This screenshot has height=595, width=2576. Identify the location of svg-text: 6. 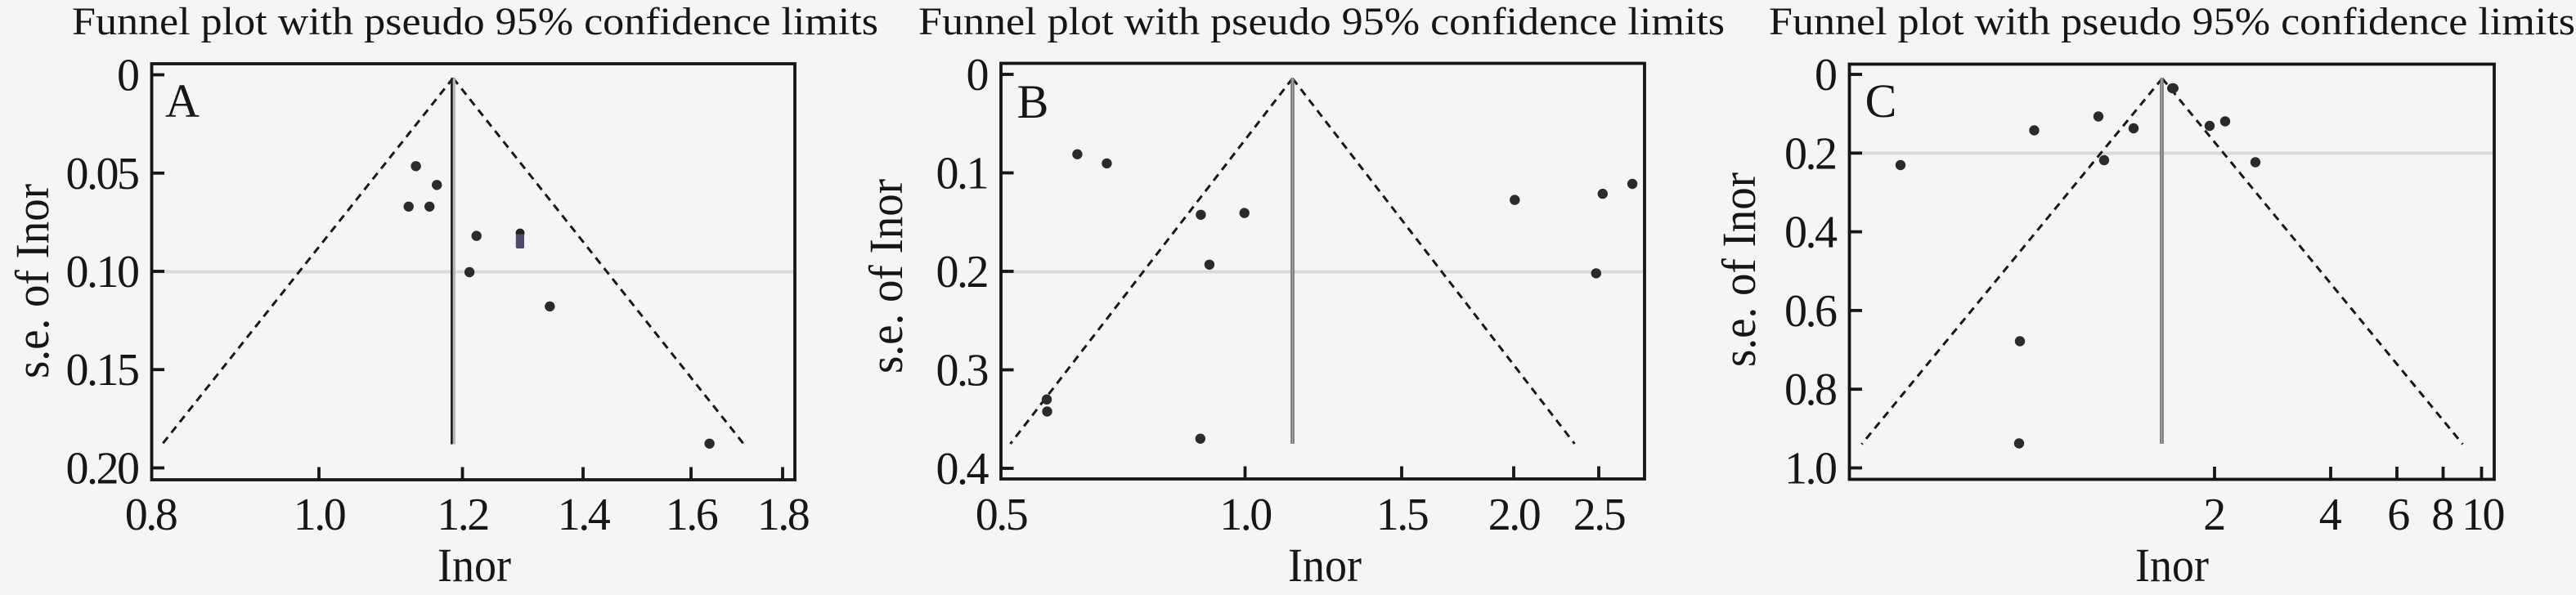
(2398, 515).